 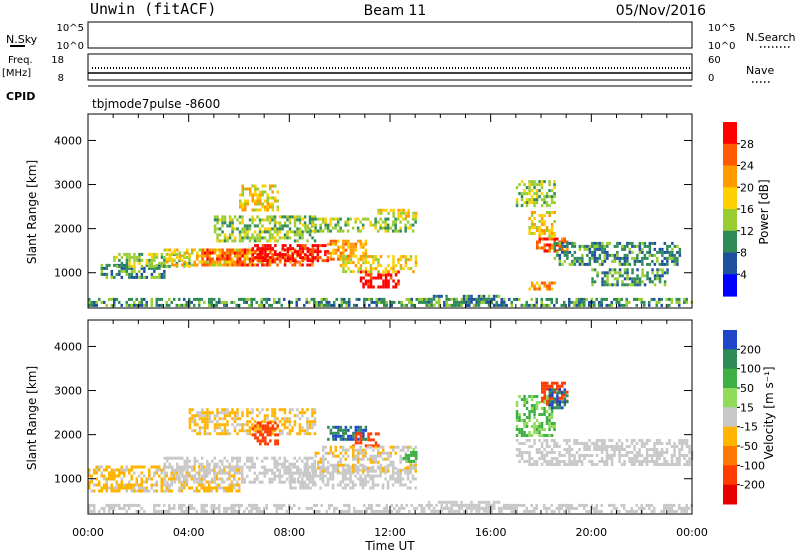 What do you see at coordinates (68, 185) in the screenshot?
I see `y-tick-label: 3000` at bounding box center [68, 185].